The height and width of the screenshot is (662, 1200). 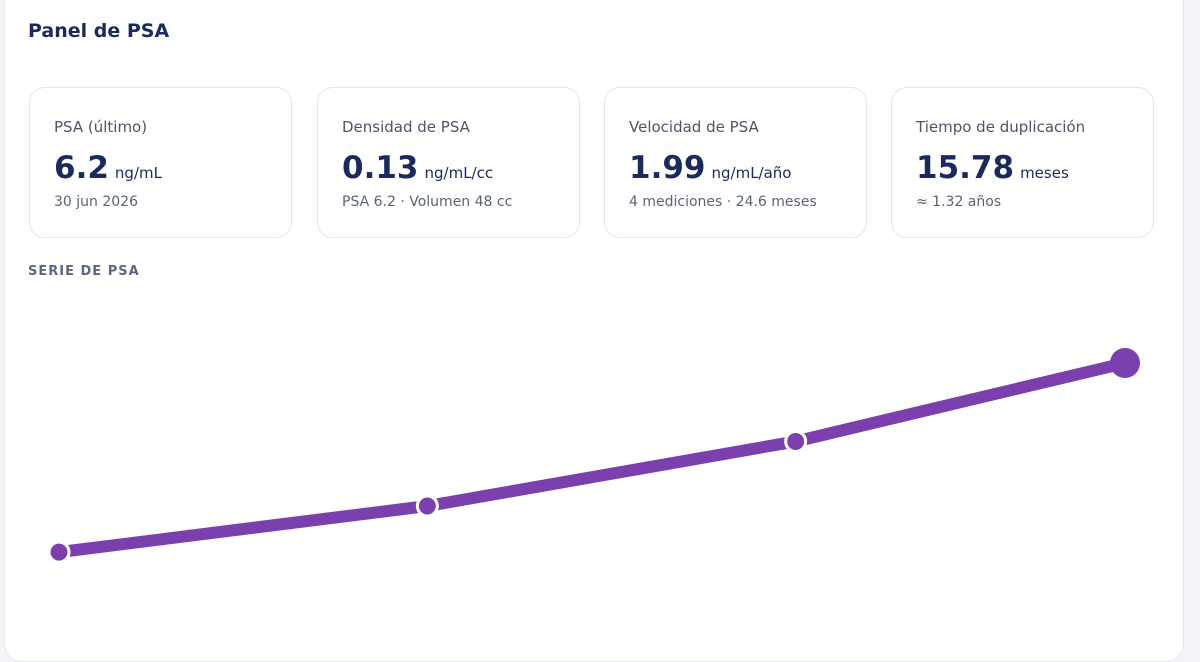 I want to click on stat-note: 4 mediciones · 24.6 meses, so click(x=723, y=202).